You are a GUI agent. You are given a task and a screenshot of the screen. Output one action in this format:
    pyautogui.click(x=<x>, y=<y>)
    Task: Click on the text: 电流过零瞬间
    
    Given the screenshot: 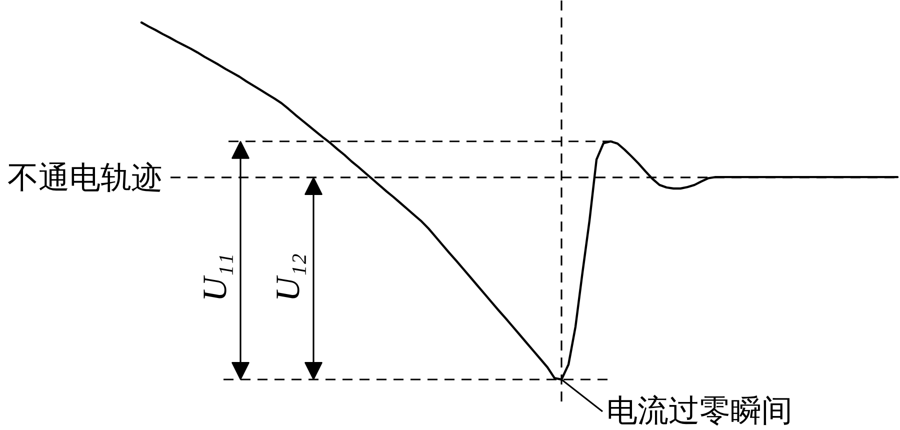 What is the action you would take?
    pyautogui.click(x=699, y=410)
    